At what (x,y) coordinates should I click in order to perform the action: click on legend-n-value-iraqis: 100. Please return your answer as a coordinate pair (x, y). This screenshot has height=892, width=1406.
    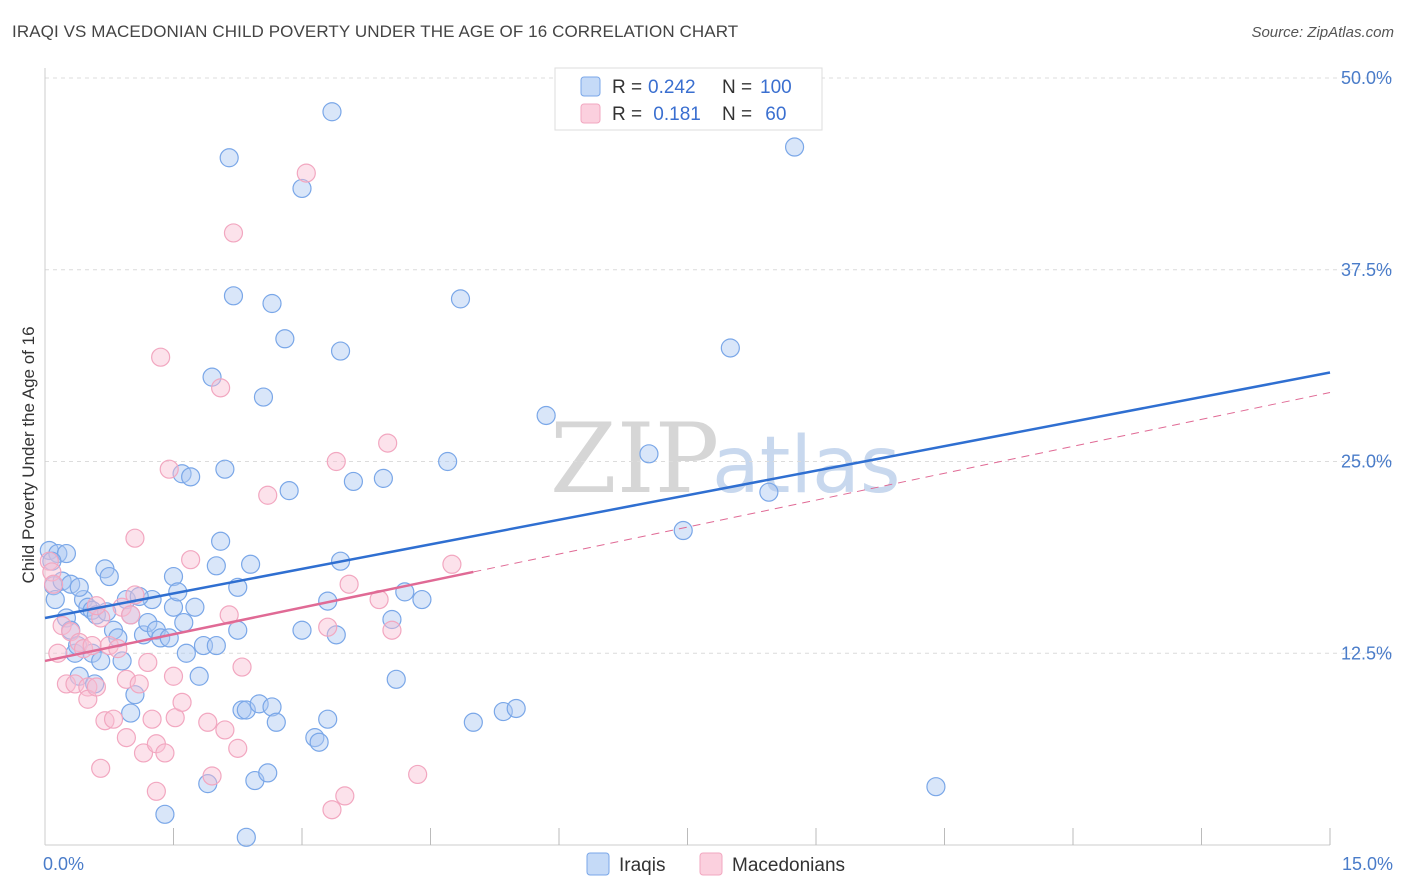
    Looking at the image, I should click on (776, 87).